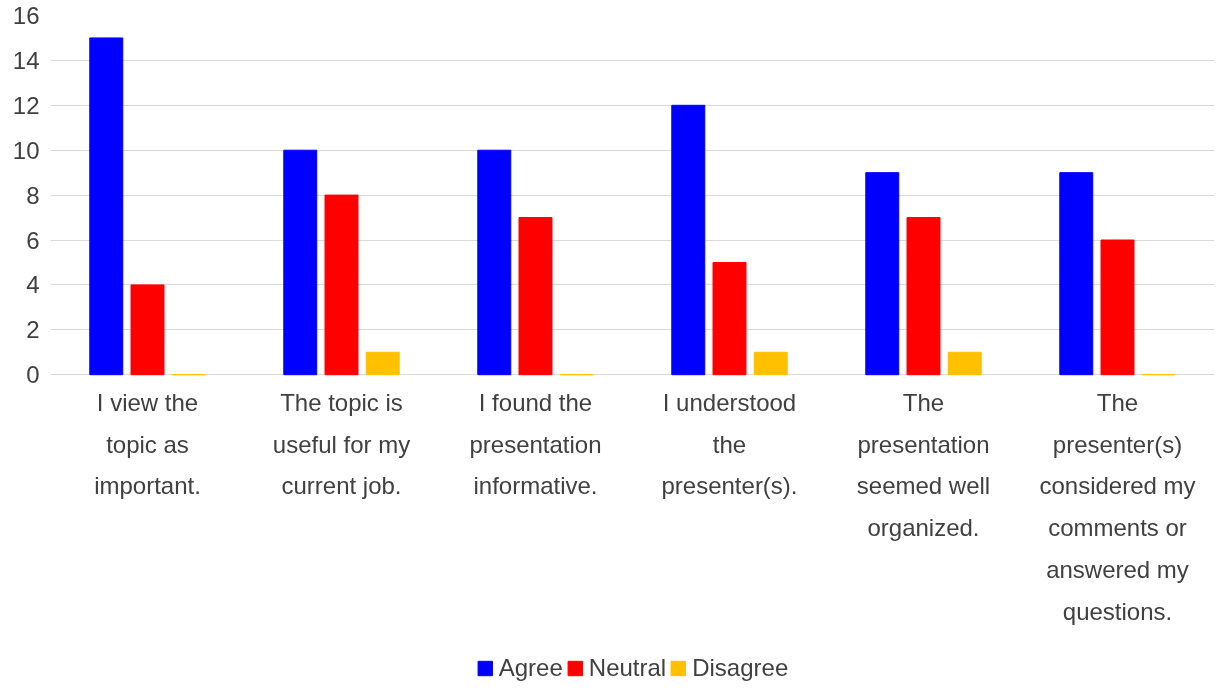  What do you see at coordinates (147, 444) in the screenshot?
I see `x-tick-label: I view the topic as important.` at bounding box center [147, 444].